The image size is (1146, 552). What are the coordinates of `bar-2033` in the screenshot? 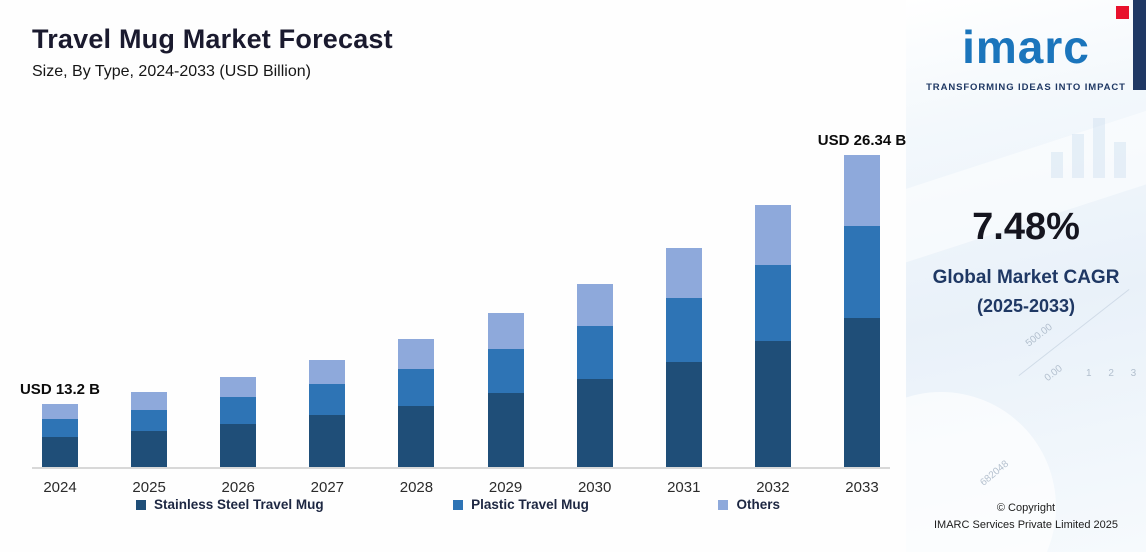 It's located at (861, 311).